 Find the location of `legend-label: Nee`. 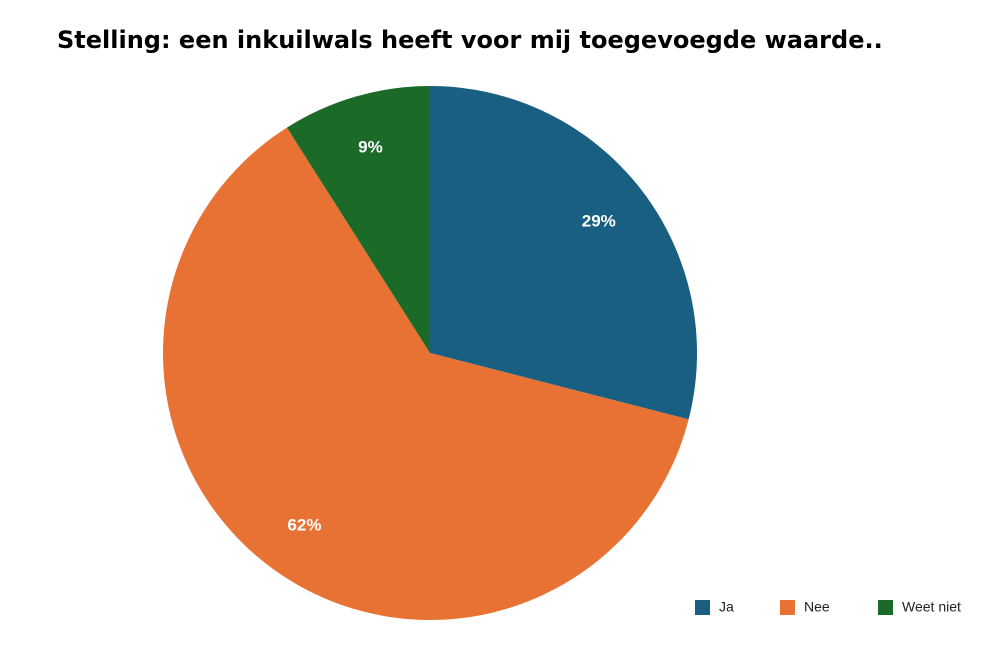

legend-label: Nee is located at coordinates (817, 607).